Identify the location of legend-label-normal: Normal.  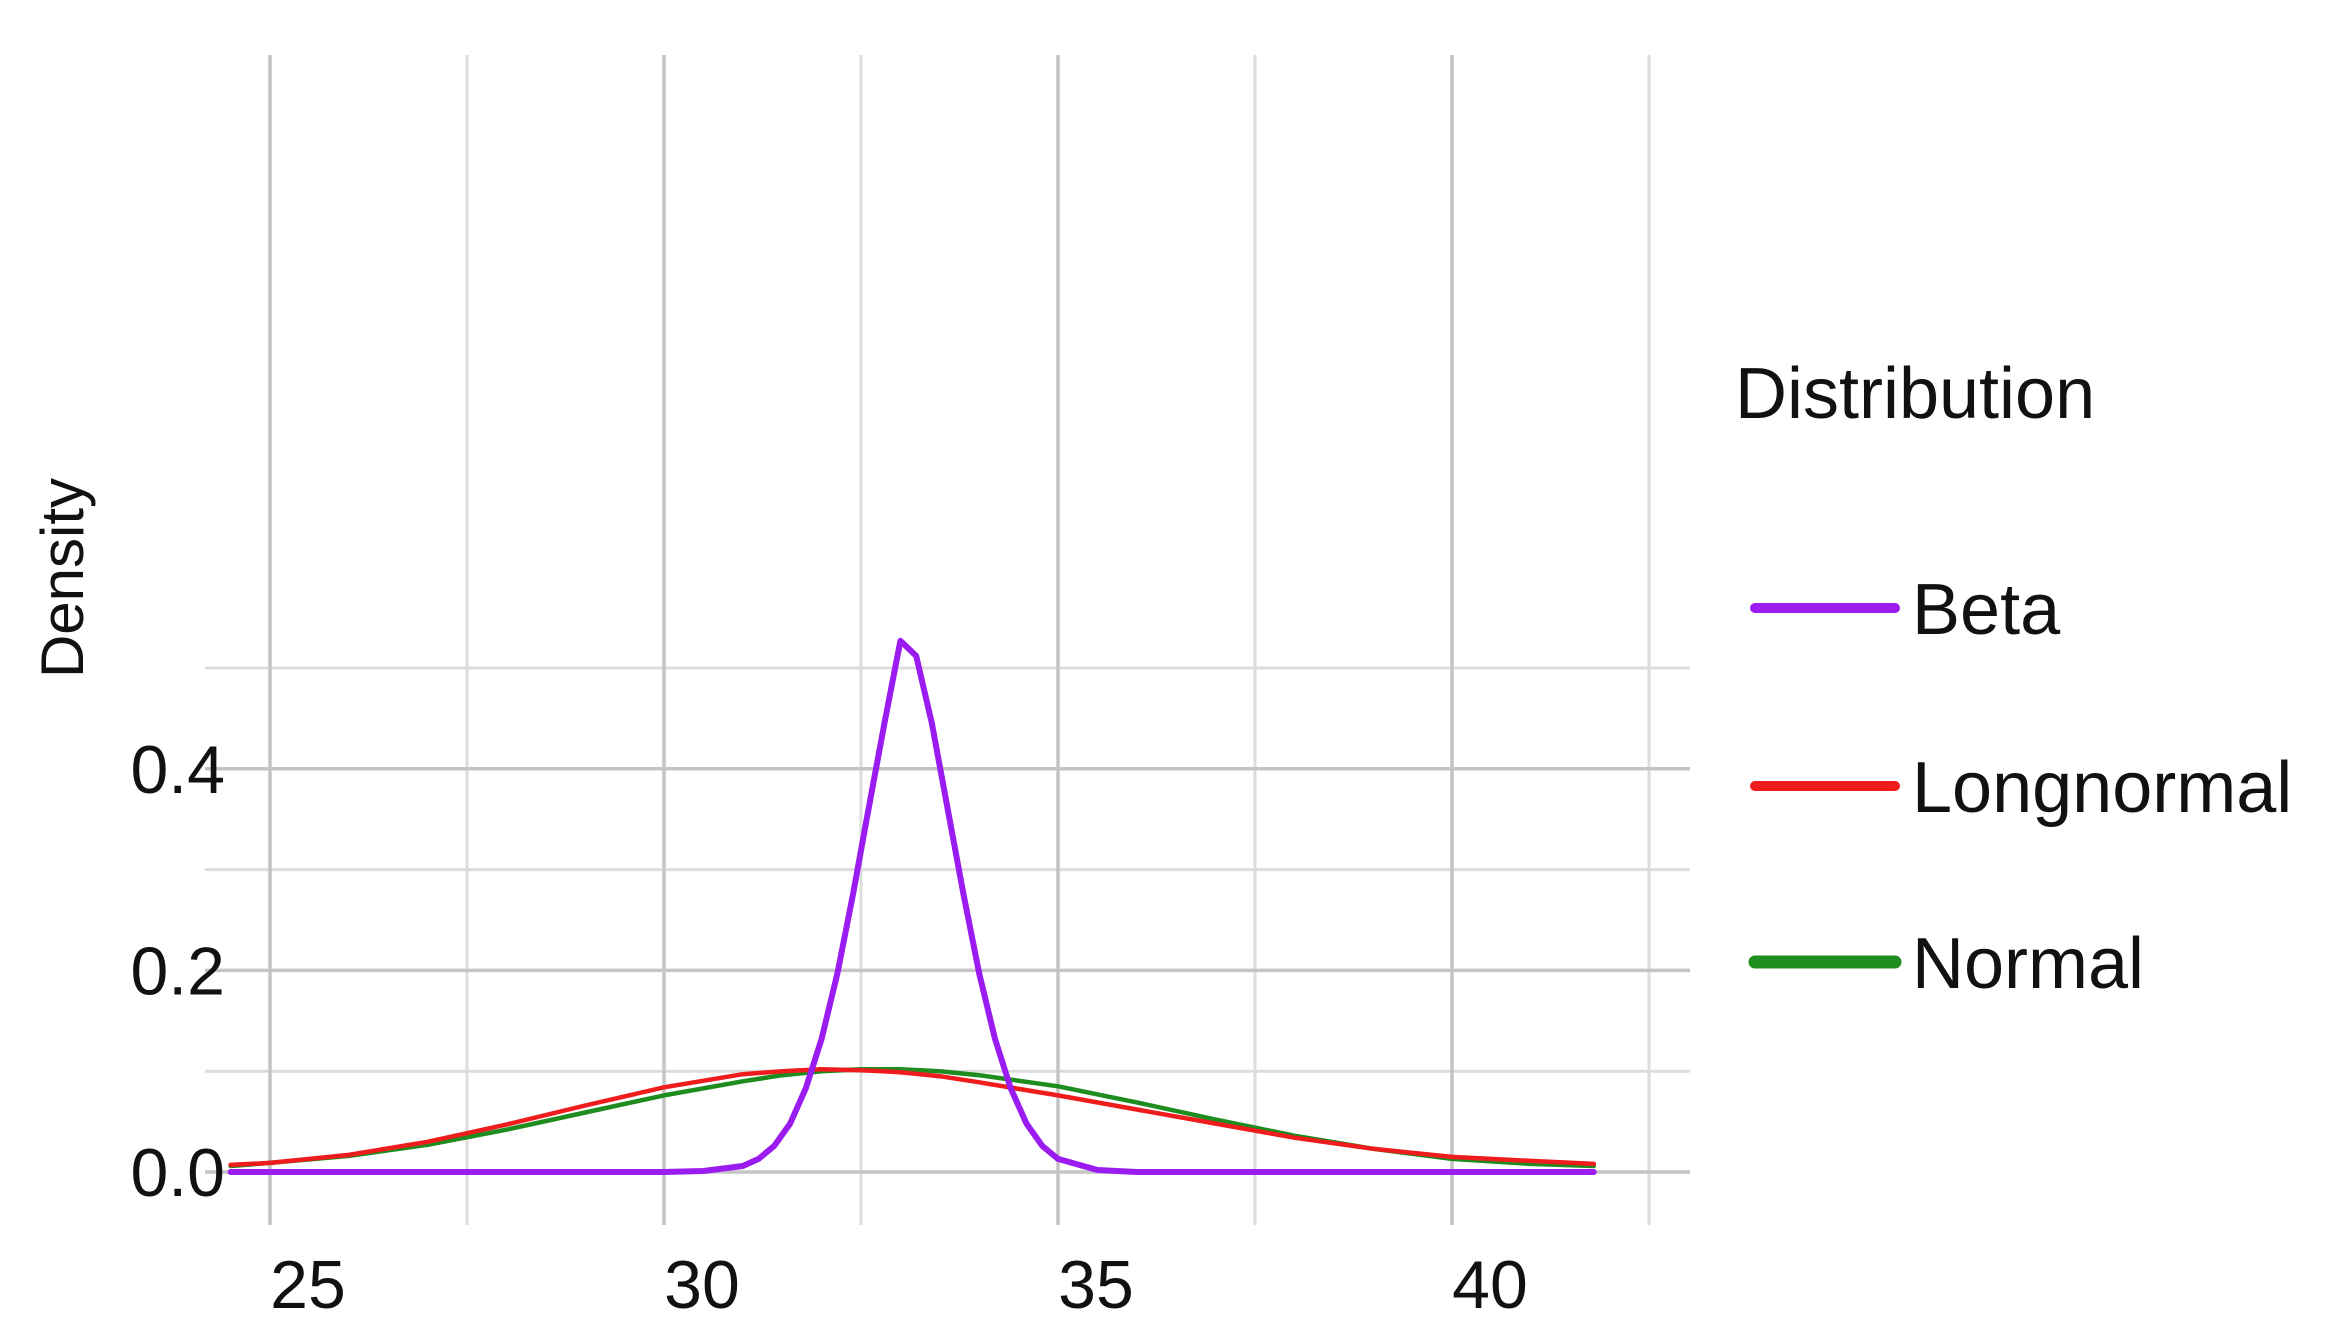
(2028, 964).